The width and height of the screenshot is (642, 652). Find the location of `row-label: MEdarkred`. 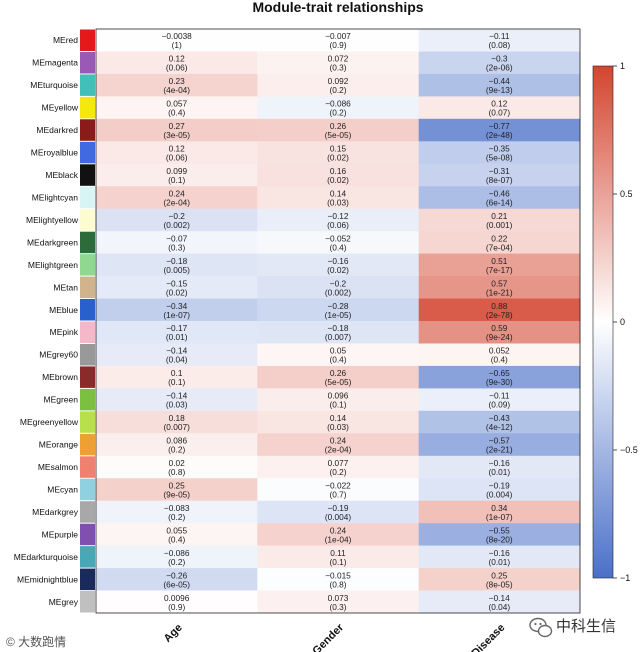

row-label: MEdarkred is located at coordinates (57, 130).